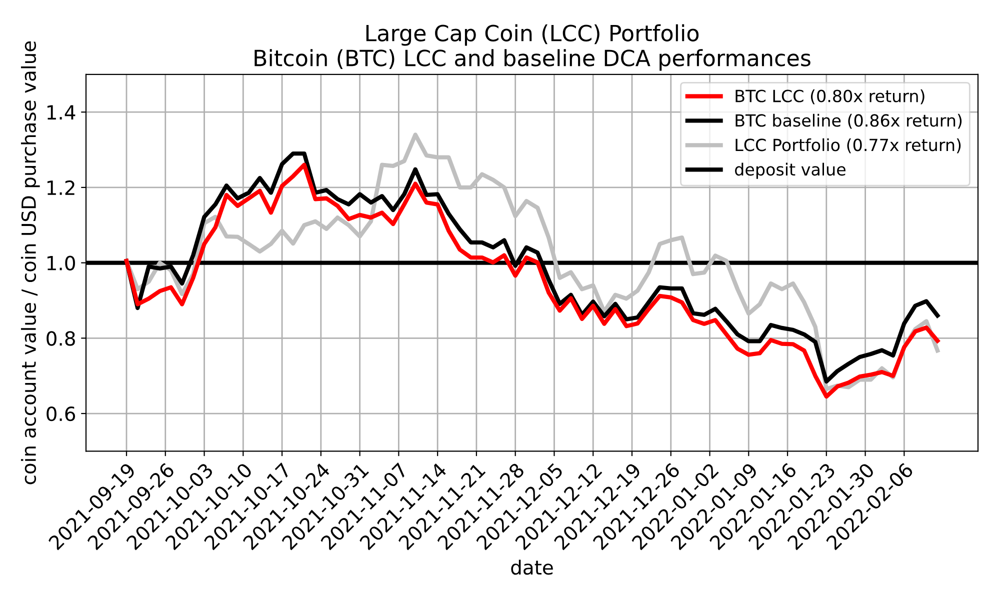 The image size is (1000, 600). What do you see at coordinates (30, 262) in the screenshot?
I see `y-axis-title: coin account value / coin USD purchase value` at bounding box center [30, 262].